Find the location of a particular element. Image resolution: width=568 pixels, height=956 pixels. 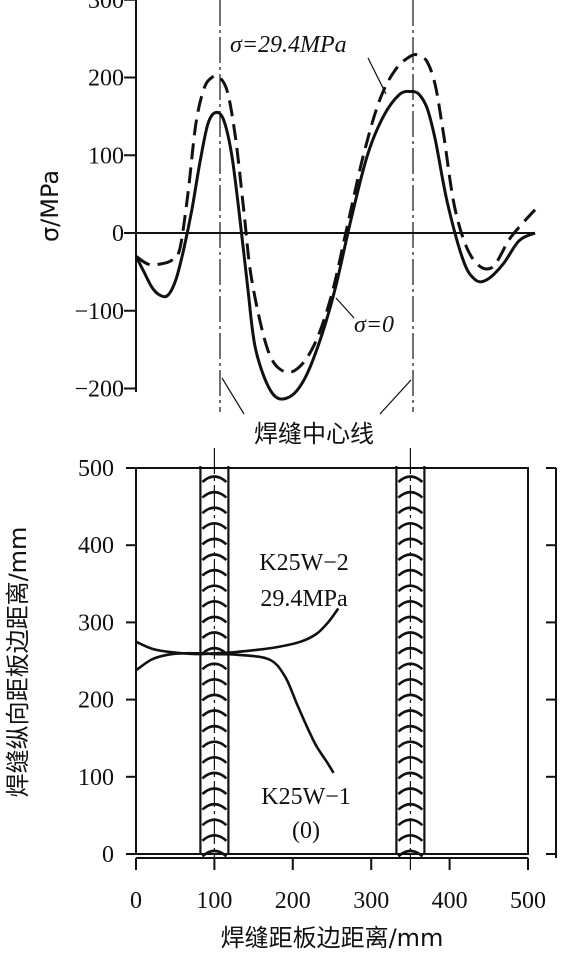

bottom-y-tick-label: 0 is located at coordinates (108, 855).